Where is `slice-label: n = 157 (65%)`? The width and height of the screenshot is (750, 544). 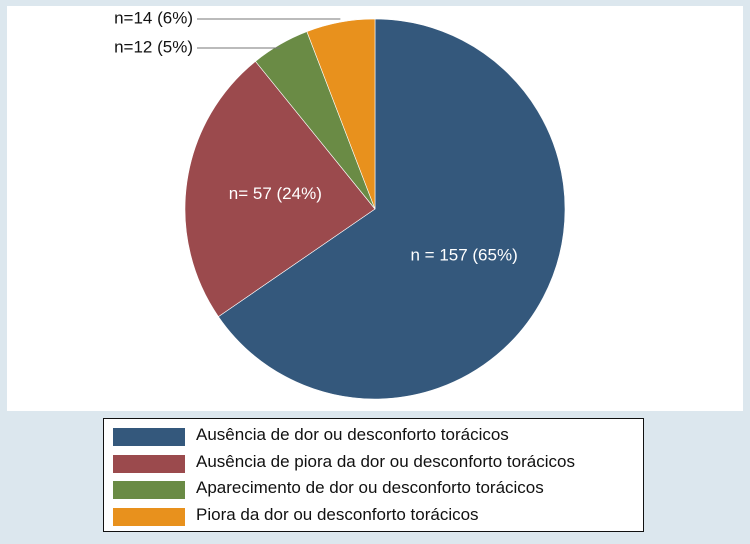 slice-label: n = 157 (65%) is located at coordinates (463, 254).